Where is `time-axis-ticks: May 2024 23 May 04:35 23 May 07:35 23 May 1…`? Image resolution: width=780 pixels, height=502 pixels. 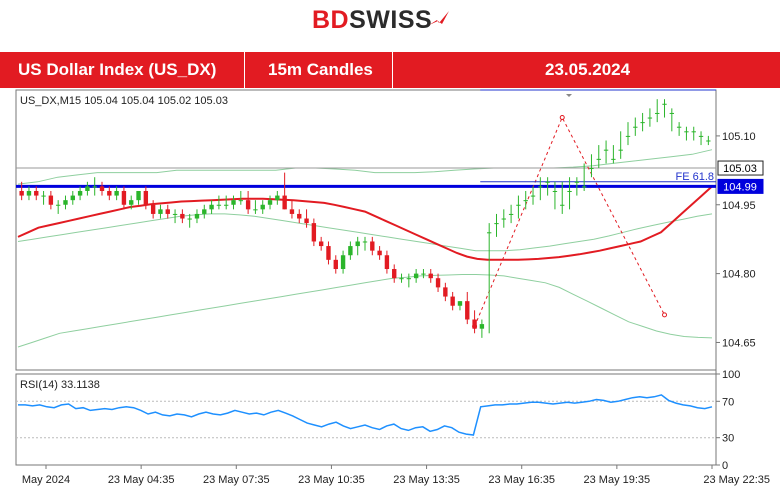
time-axis-ticks: May 2024 23 May 04:35 23 May 07:35 23 May 1… is located at coordinates (396, 475).